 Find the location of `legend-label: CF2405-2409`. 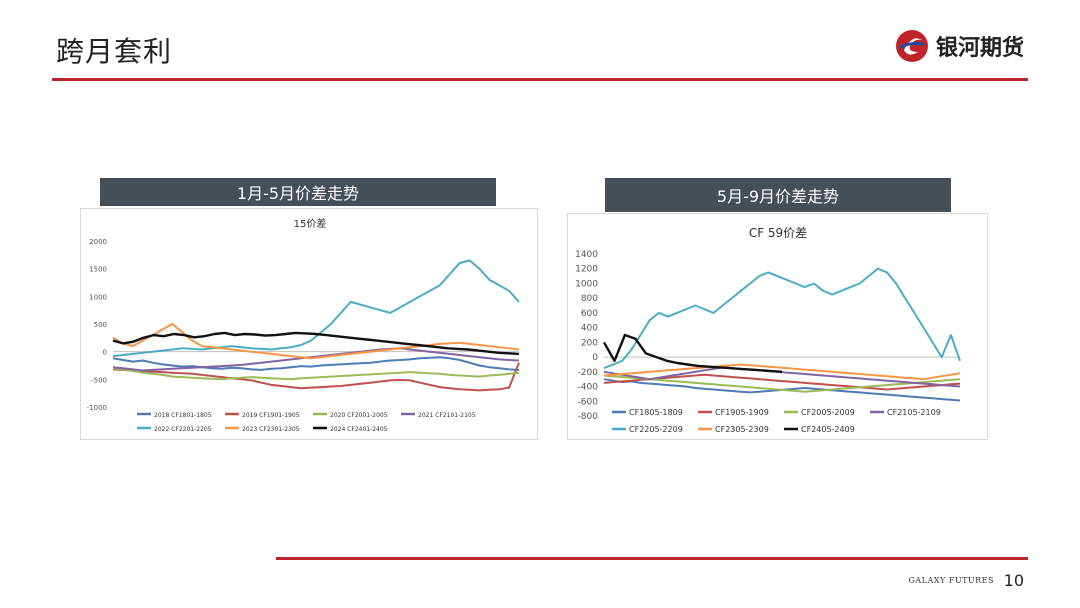

legend-label: CF2405-2409 is located at coordinates (828, 429).